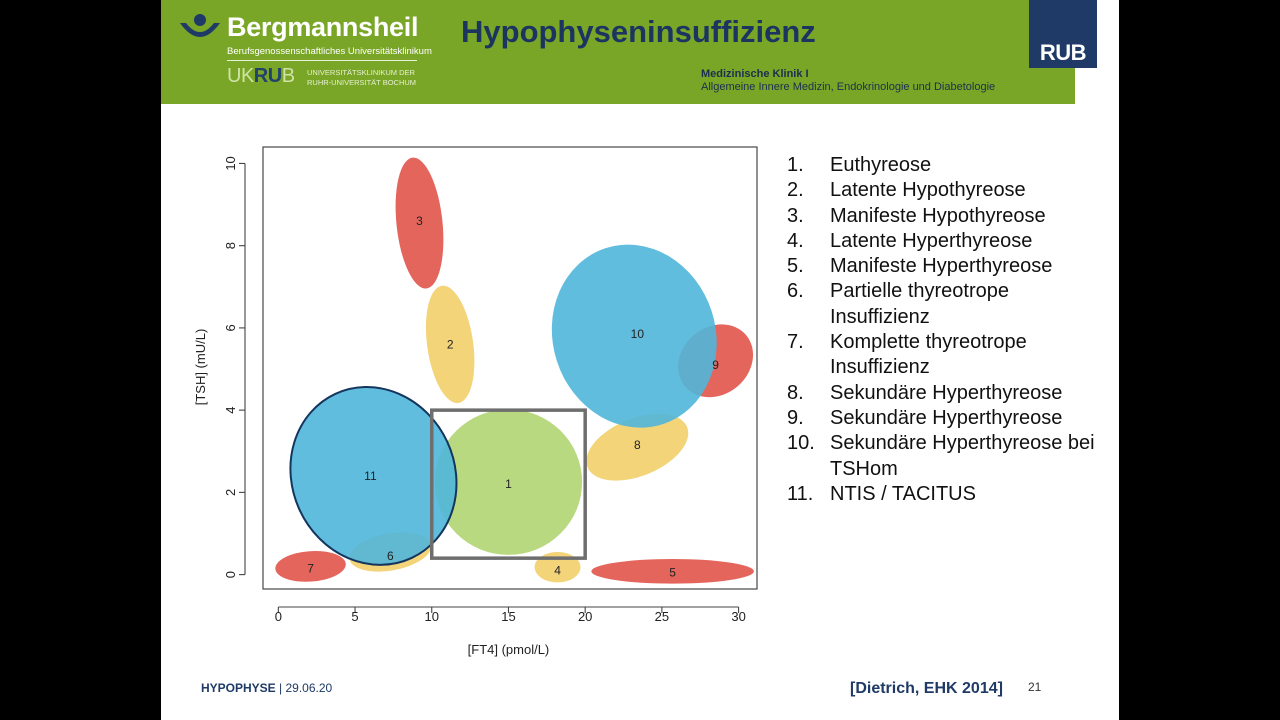  I want to click on legend-item: 6. Partielle thyreotrope Insuffizienz, so click(943, 304).